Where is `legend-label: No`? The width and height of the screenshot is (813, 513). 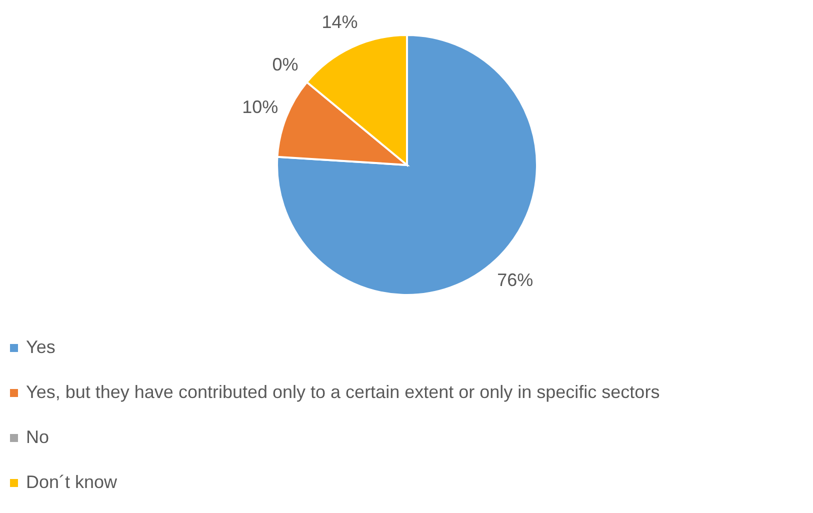 legend-label: No is located at coordinates (38, 437).